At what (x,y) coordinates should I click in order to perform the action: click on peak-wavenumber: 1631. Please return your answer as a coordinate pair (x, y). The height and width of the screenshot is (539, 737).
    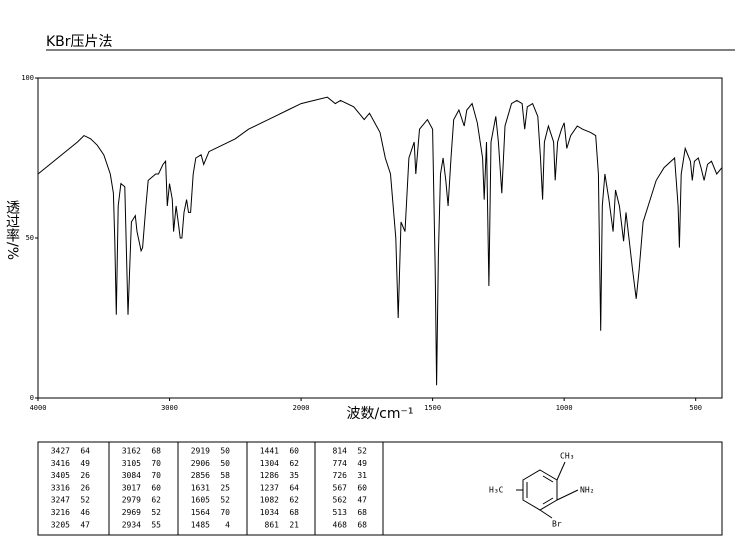
    Looking at the image, I should click on (200, 487).